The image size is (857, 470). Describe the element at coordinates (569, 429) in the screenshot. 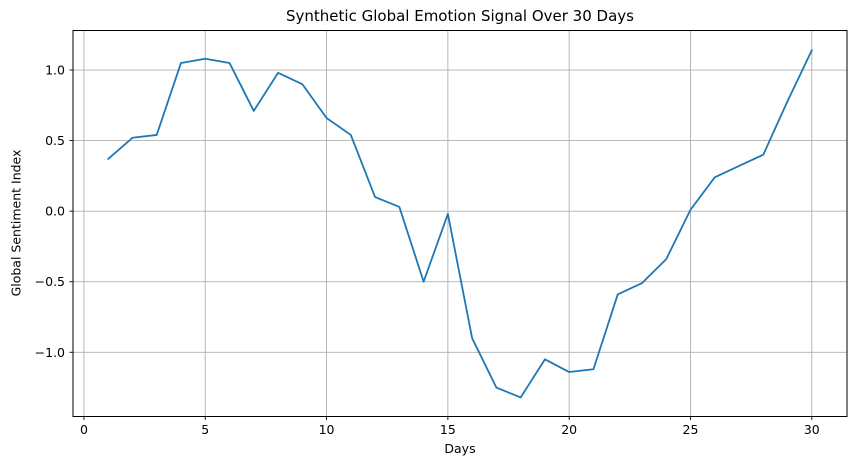

I see `x-tick-label: 20` at that location.